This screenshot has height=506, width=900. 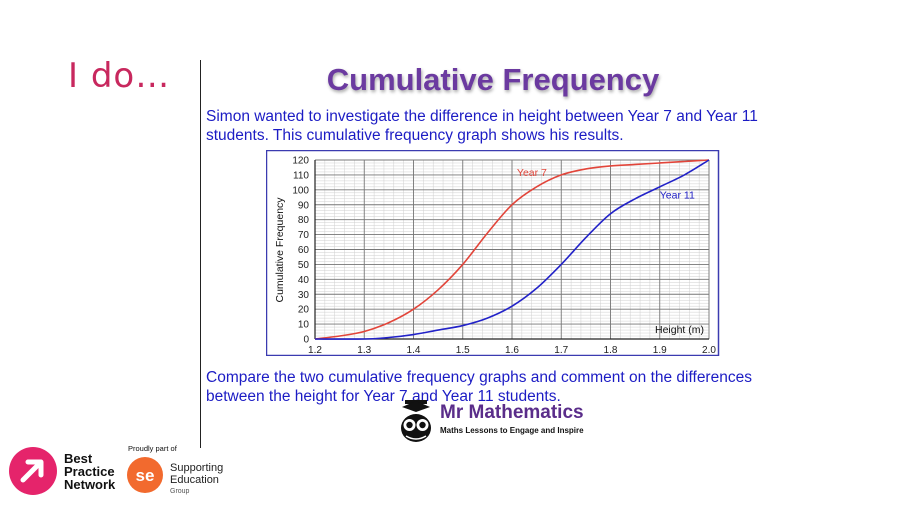 I want to click on y-tick-label: 0, so click(x=306, y=340).